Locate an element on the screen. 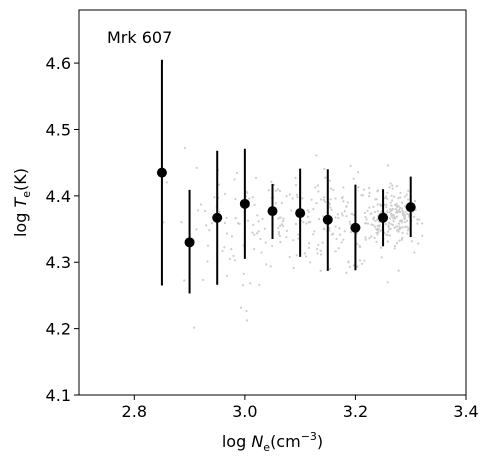  x-tick-label: 3.2 is located at coordinates (355, 411).